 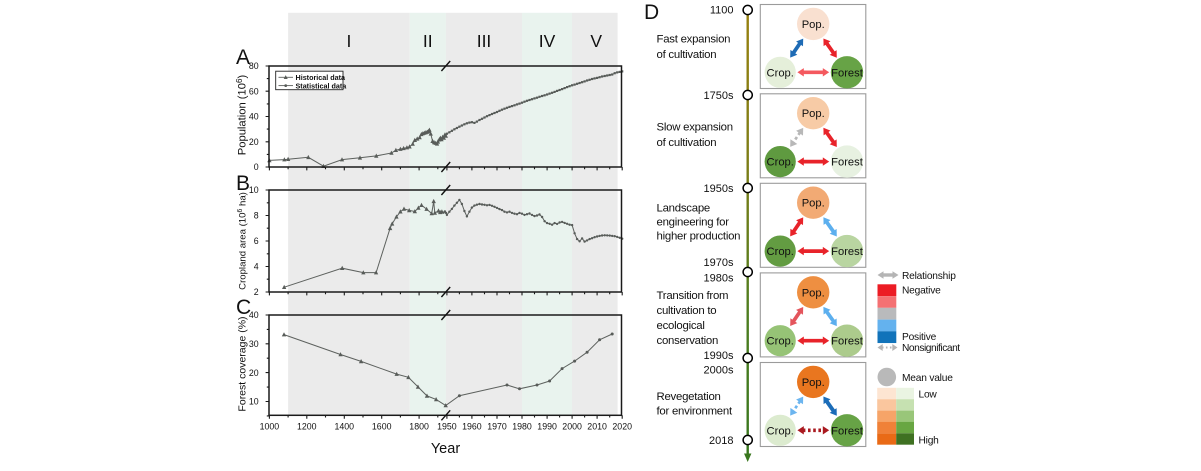 What do you see at coordinates (699, 237) in the screenshot?
I see `svg-text: higher production` at bounding box center [699, 237].